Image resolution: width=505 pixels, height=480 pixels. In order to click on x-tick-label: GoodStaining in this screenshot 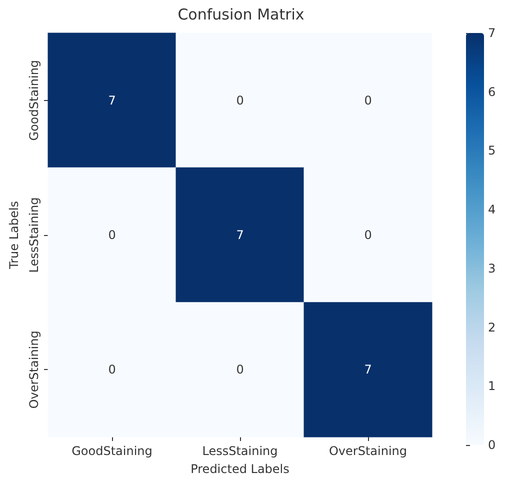, I will do `click(112, 451)`.